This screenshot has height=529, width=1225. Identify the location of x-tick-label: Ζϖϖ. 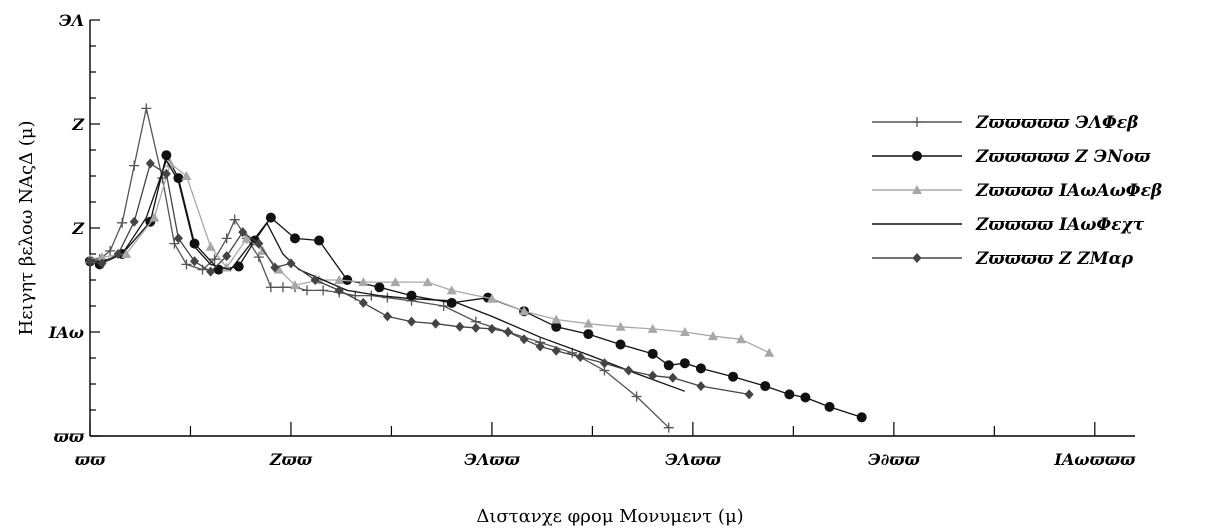
(291, 459).